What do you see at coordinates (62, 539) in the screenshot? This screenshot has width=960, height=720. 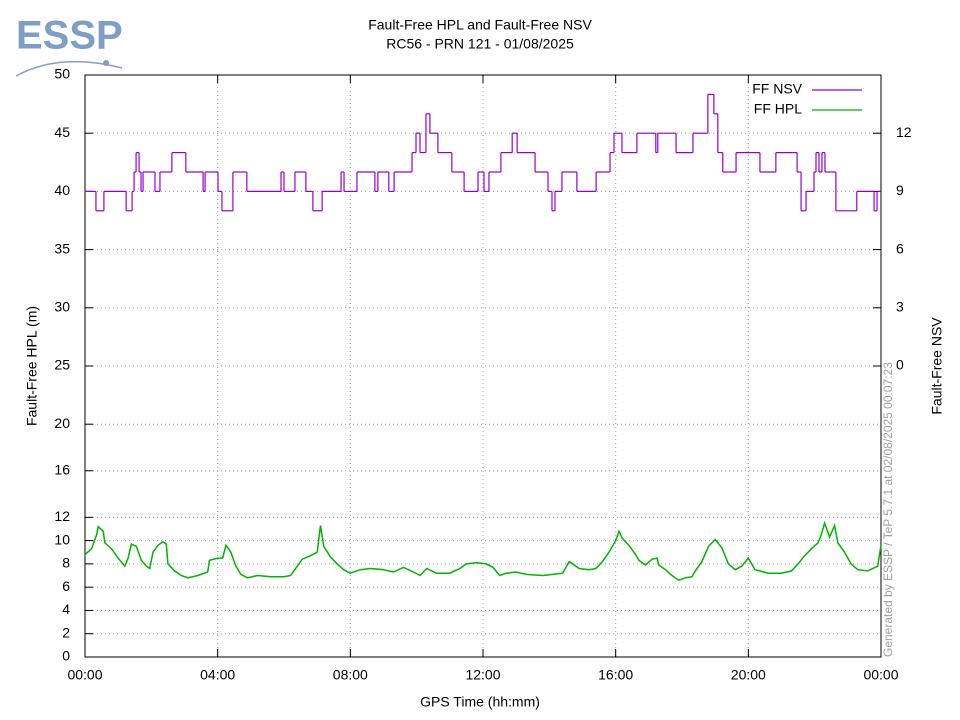 I see `y-tick-label: 10` at bounding box center [62, 539].